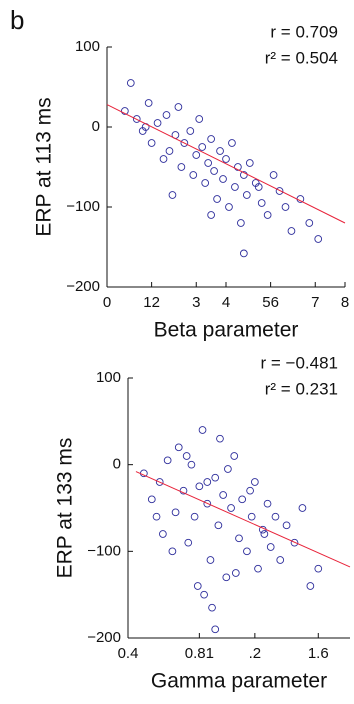 Image resolution: width=354 pixels, height=704 pixels. I want to click on x-tick-label: 12, so click(151, 302).